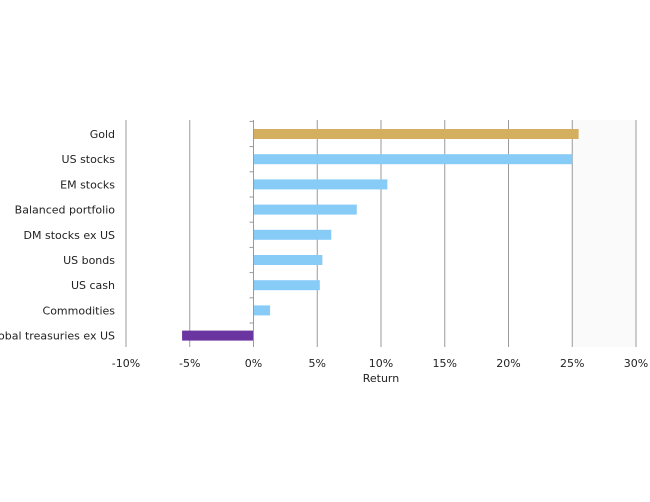 This screenshot has width=650, height=502. I want to click on category-label: Commodities, so click(79, 310).